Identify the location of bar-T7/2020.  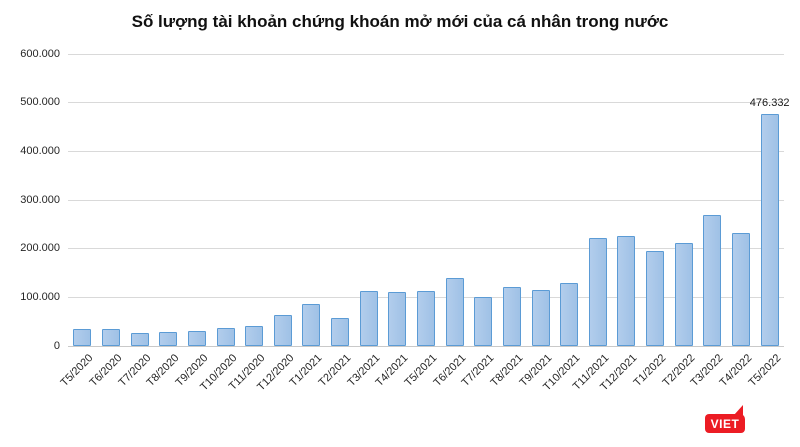
(139, 339).